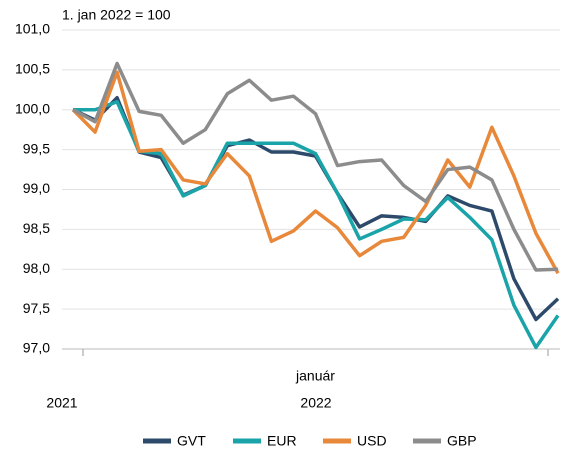 The image size is (568, 455). What do you see at coordinates (462, 441) in the screenshot?
I see `legend-label: GBP` at bounding box center [462, 441].